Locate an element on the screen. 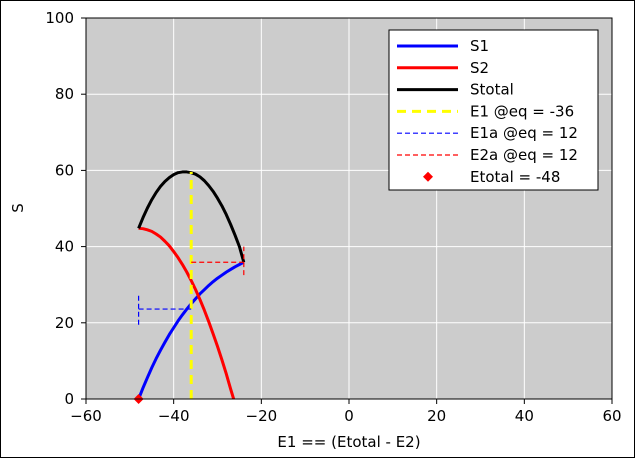 The height and width of the screenshot is (459, 635). legend-label: E2a @eq = 12 is located at coordinates (524, 155).